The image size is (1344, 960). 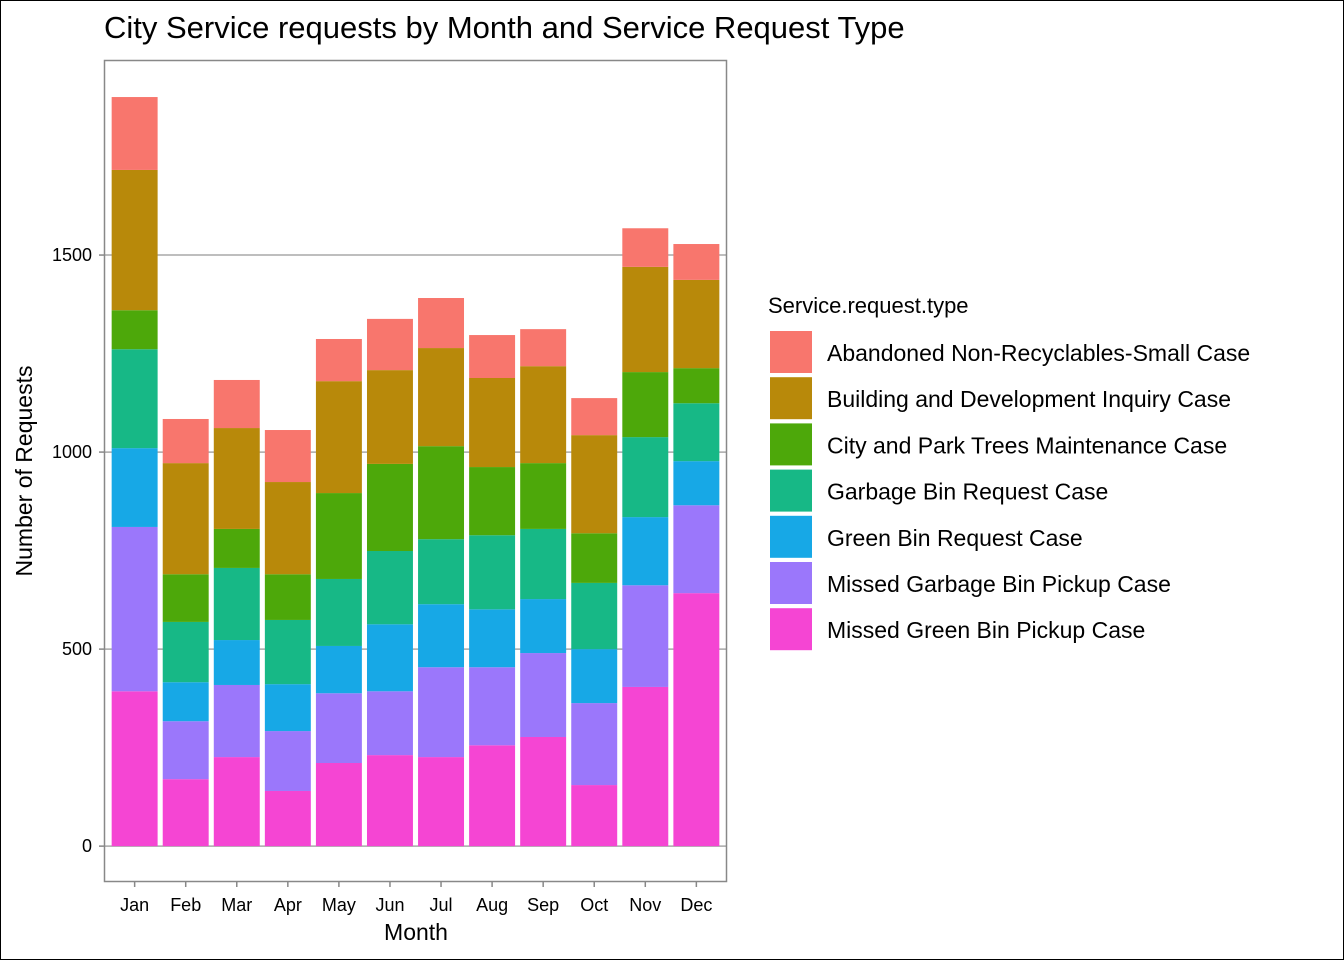 I want to click on legend-label: Garbage Bin Request Case, so click(x=967, y=492).